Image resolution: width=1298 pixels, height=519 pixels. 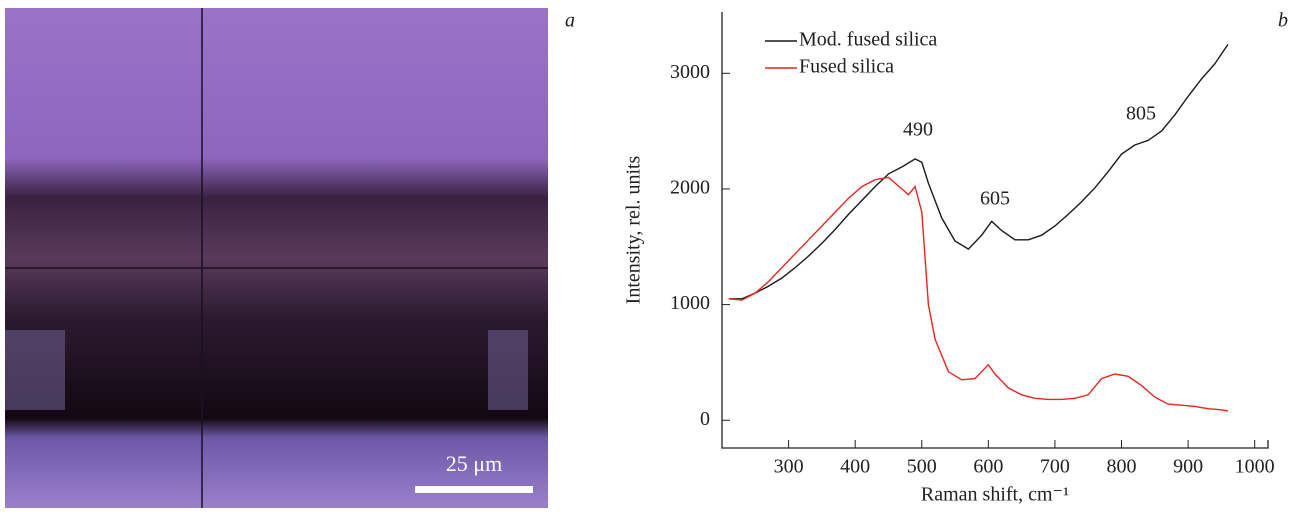 What do you see at coordinates (988, 467) in the screenshot?
I see `x-tick-label: 600` at bounding box center [988, 467].